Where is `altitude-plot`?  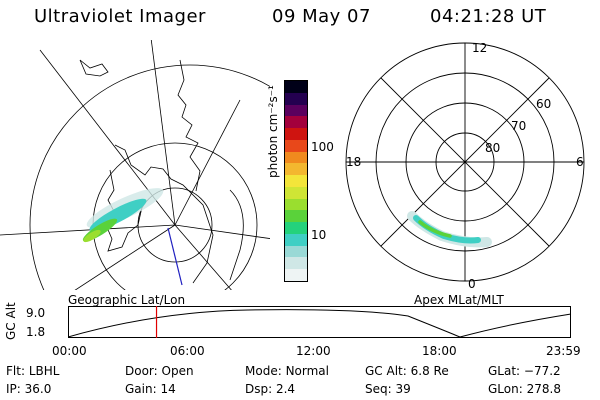 altitude-plot is located at coordinates (320, 322).